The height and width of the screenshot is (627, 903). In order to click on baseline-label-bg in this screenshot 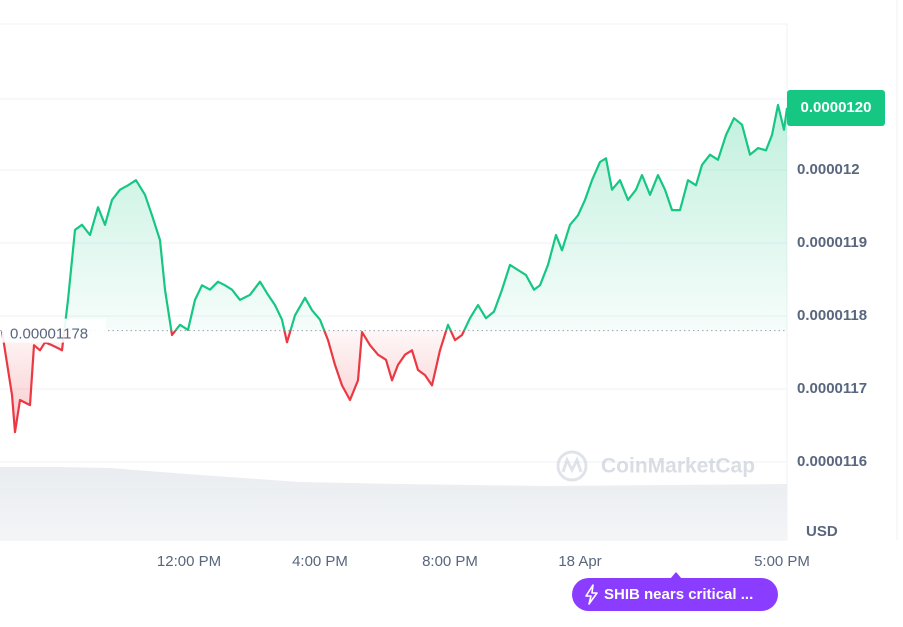, I will do `click(54, 330)`.